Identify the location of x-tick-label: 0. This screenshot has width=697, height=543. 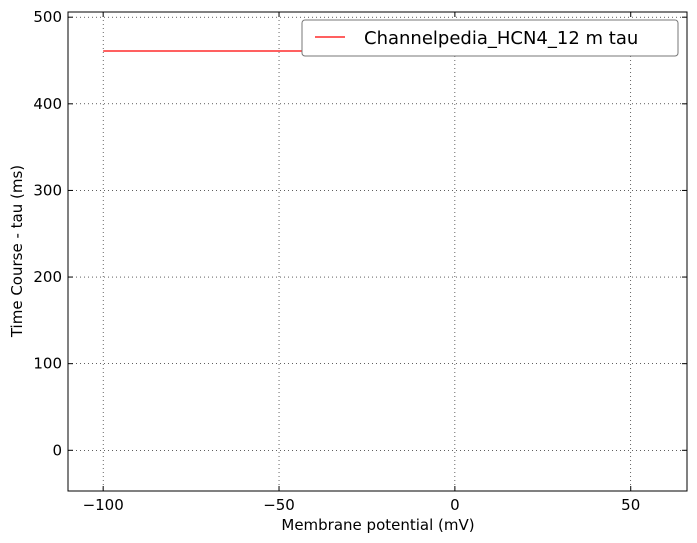
(455, 505).